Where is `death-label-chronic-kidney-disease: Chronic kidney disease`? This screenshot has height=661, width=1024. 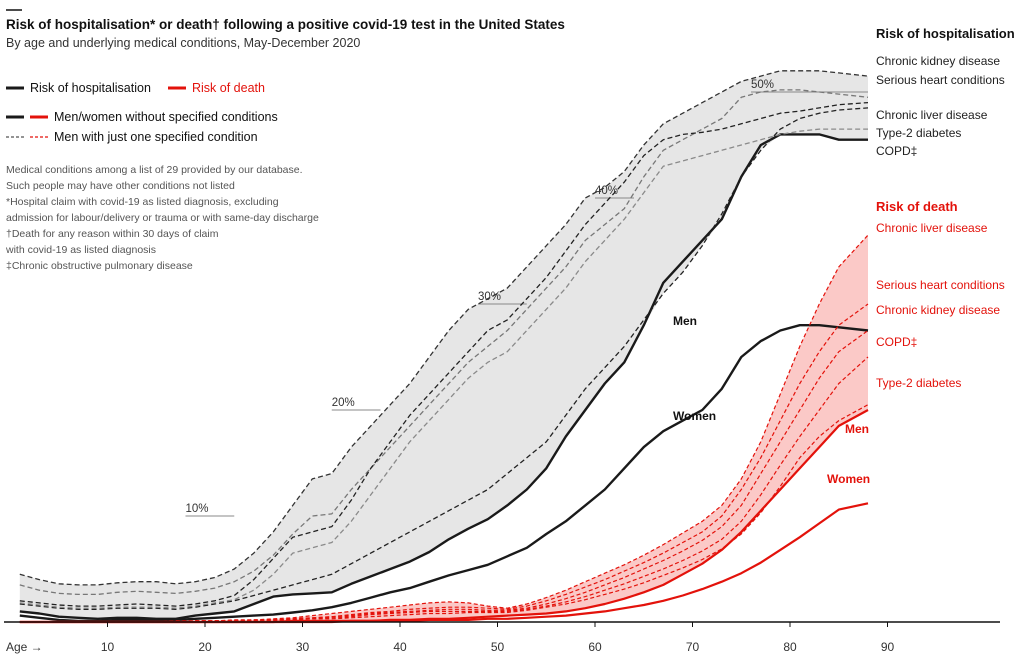 death-label-chronic-kidney-disease: Chronic kidney disease is located at coordinates (938, 310).